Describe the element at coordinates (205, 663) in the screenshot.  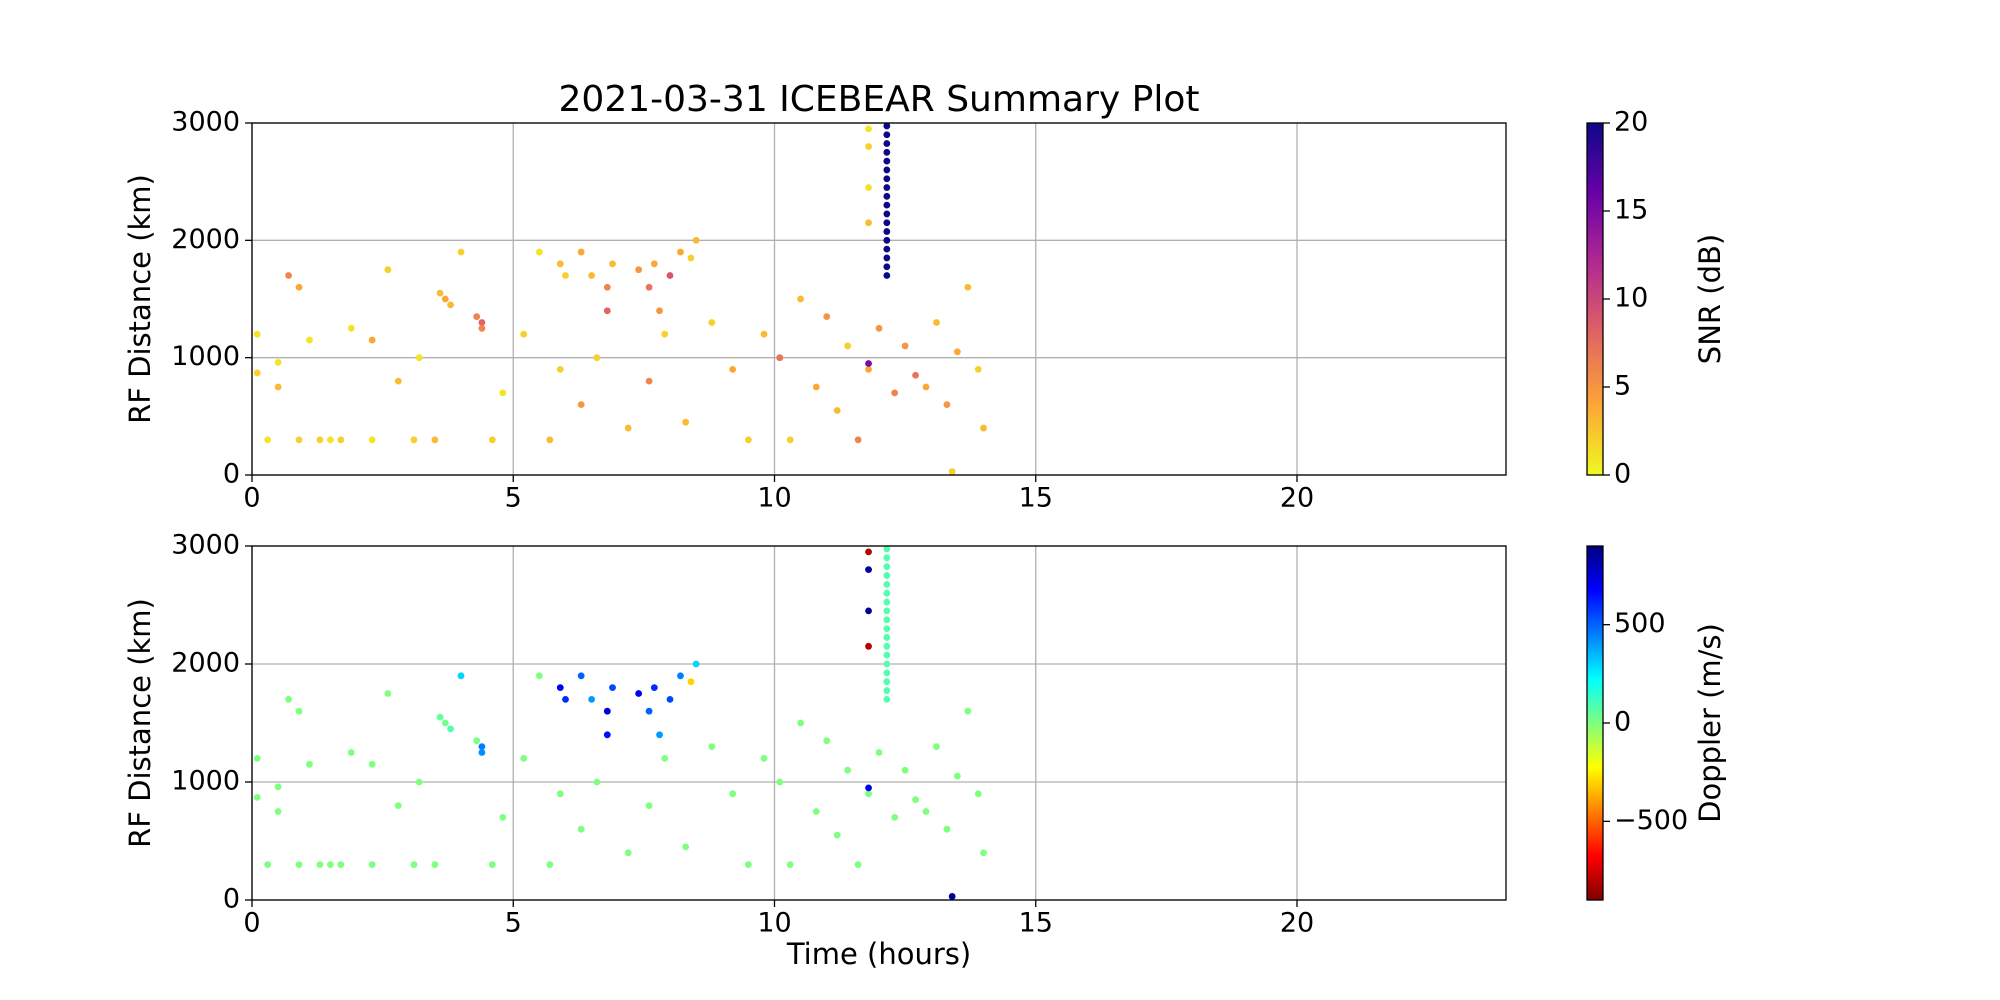
I see `y-tick-label: 2000` at that location.